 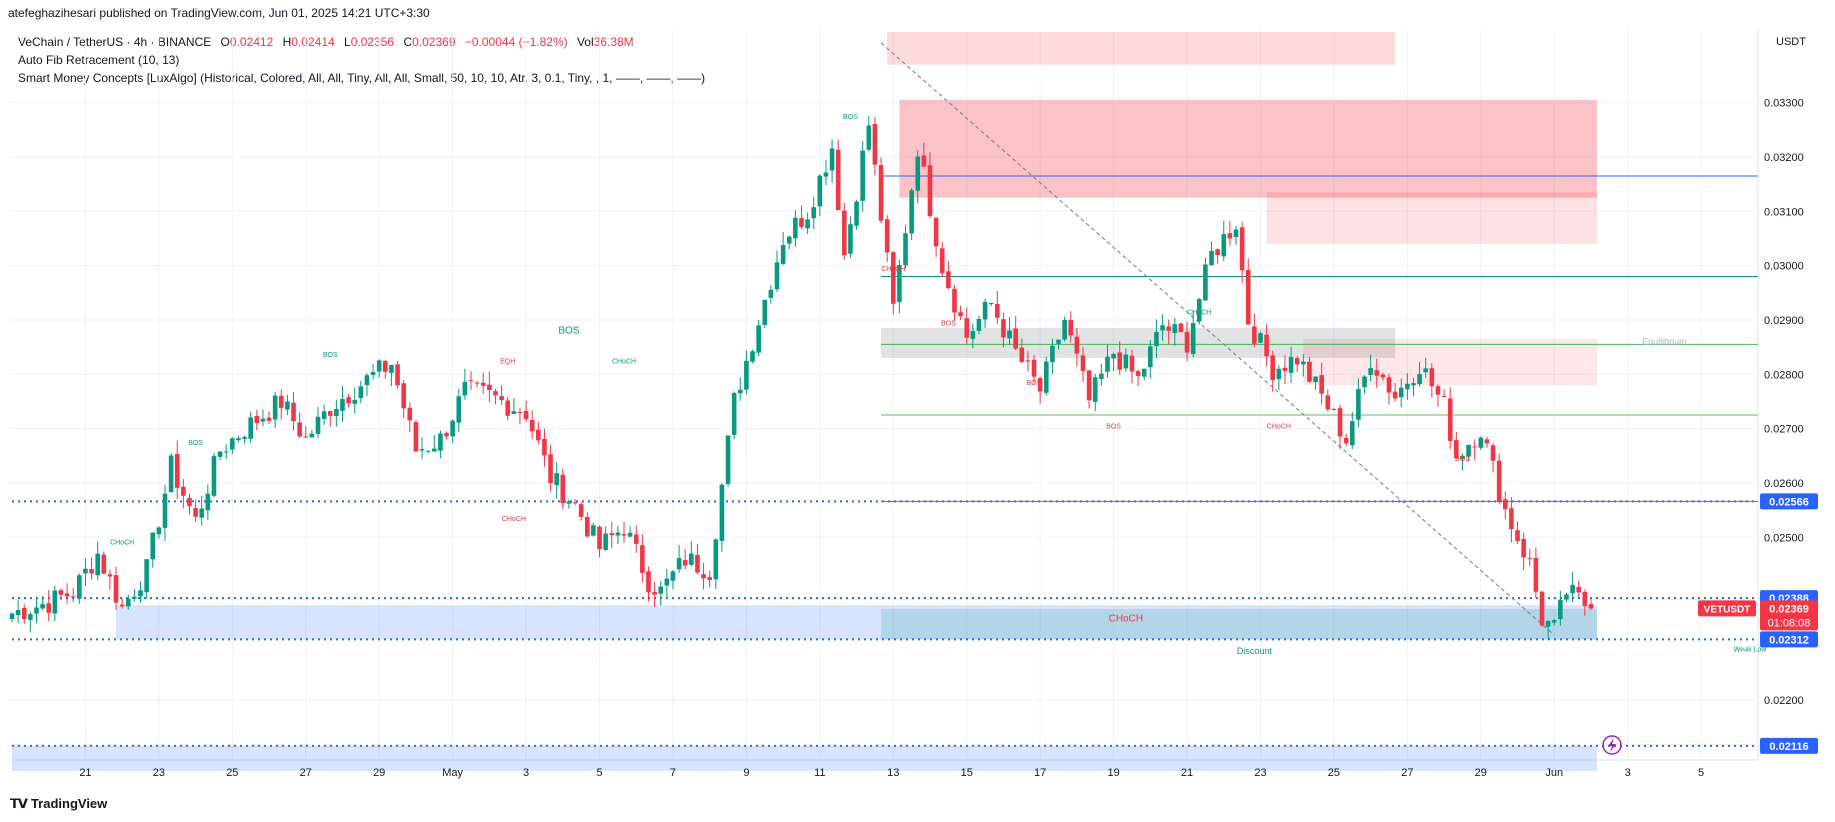 I want to click on time-tick-label: 29, so click(x=1481, y=773).